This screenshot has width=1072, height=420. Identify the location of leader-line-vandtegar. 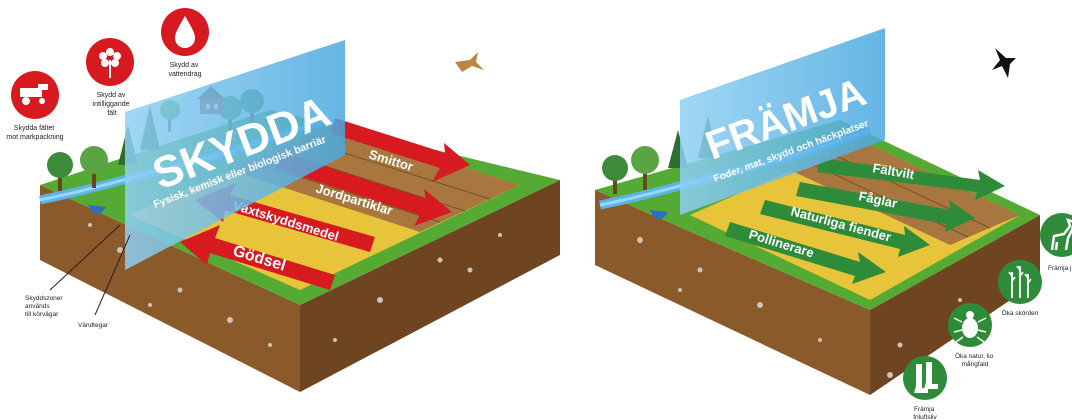
(112, 275).